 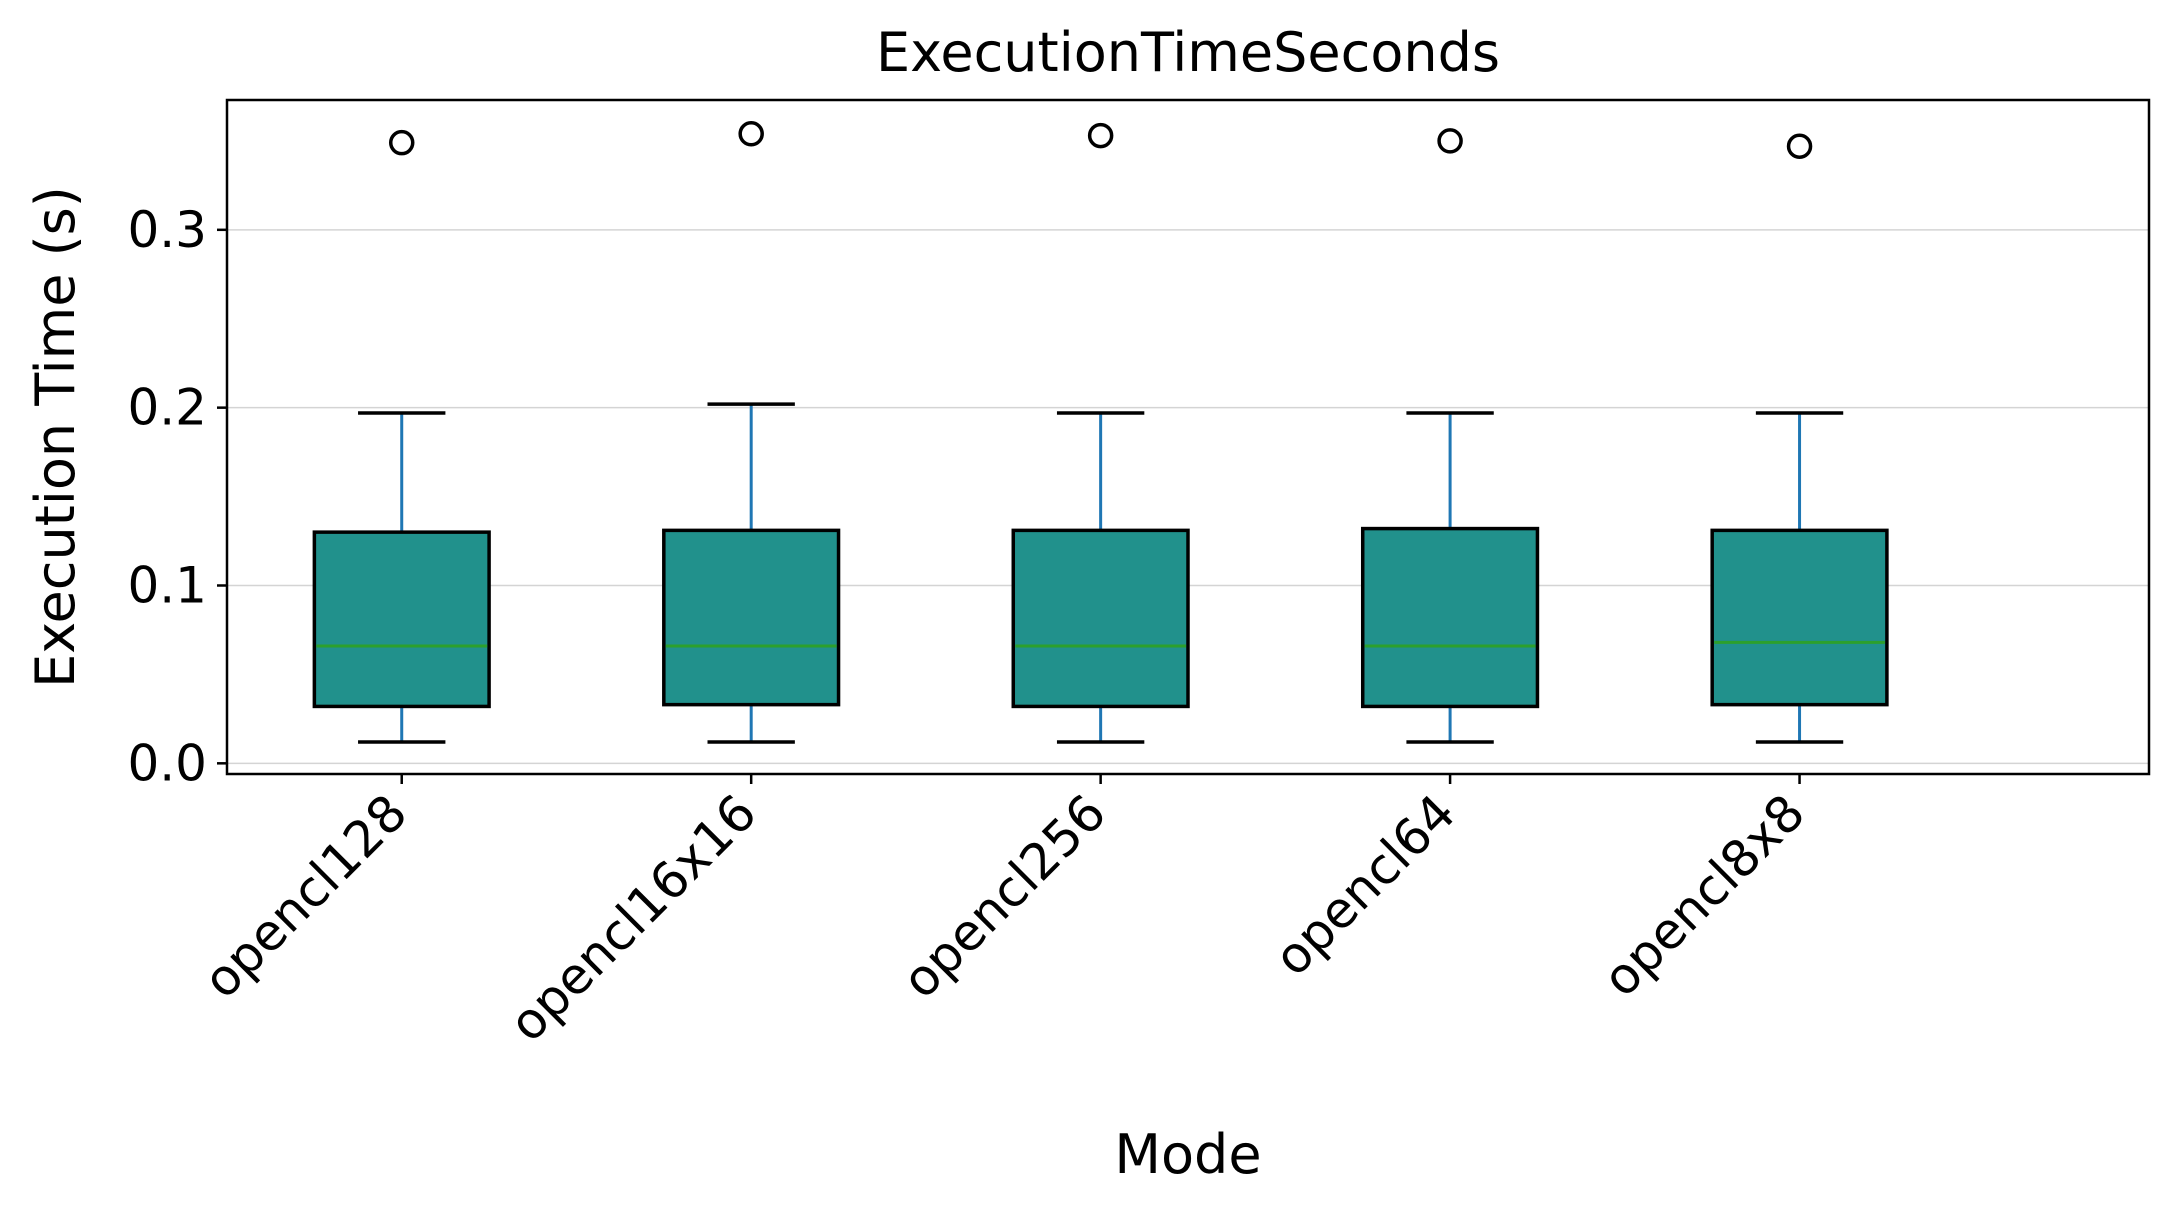 What do you see at coordinates (1188, 52) in the screenshot?
I see `chart-title: ExecutionTimeSeconds` at bounding box center [1188, 52].